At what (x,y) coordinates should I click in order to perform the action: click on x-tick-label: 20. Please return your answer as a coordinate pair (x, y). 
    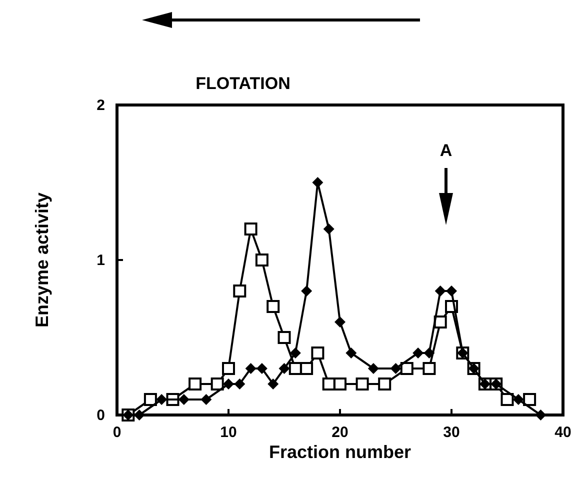
    Looking at the image, I should click on (340, 432).